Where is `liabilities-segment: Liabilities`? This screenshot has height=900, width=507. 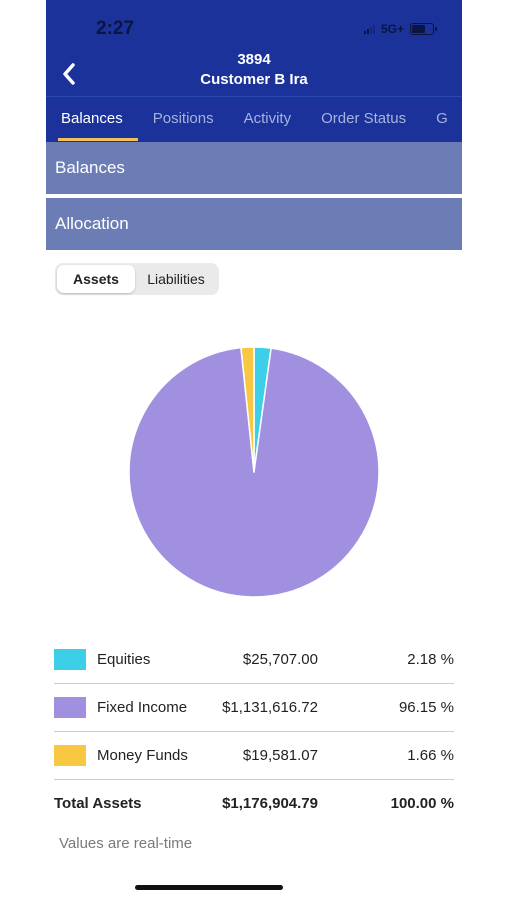
liabilities-segment: Liabilities is located at coordinates (176, 279).